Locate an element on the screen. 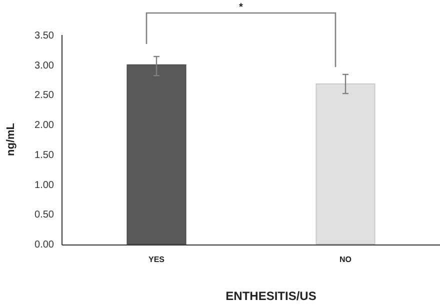  y-tick-label: 2.00 is located at coordinates (44, 126).